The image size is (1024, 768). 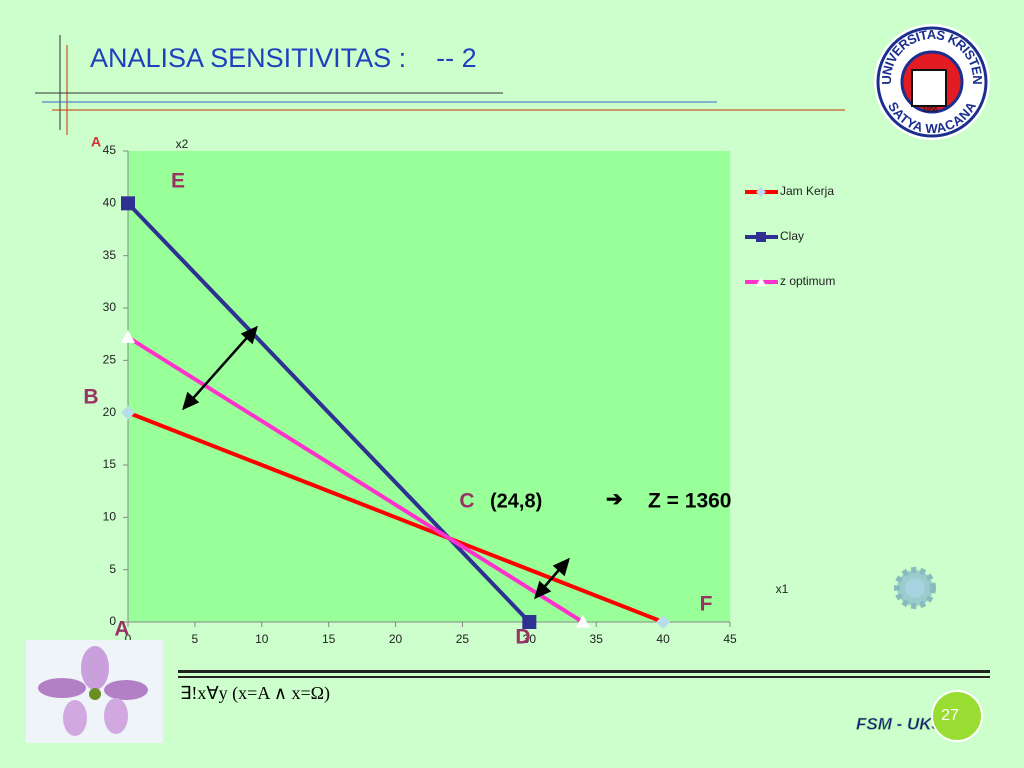 What do you see at coordinates (110, 203) in the screenshot?
I see `y-tick-label: 40` at bounding box center [110, 203].